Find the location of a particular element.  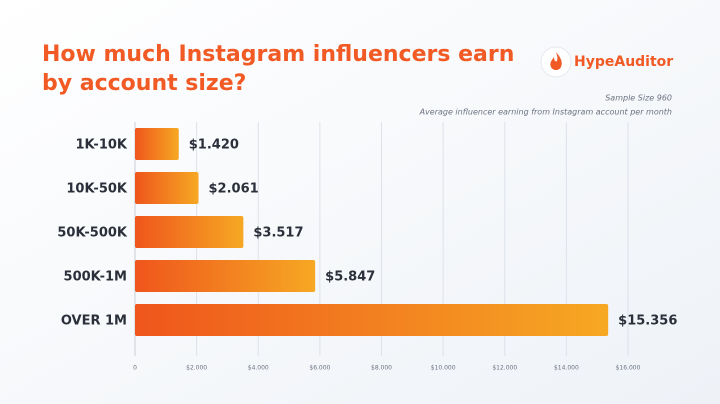

y-tick-label: 50K-500K is located at coordinates (92, 233).